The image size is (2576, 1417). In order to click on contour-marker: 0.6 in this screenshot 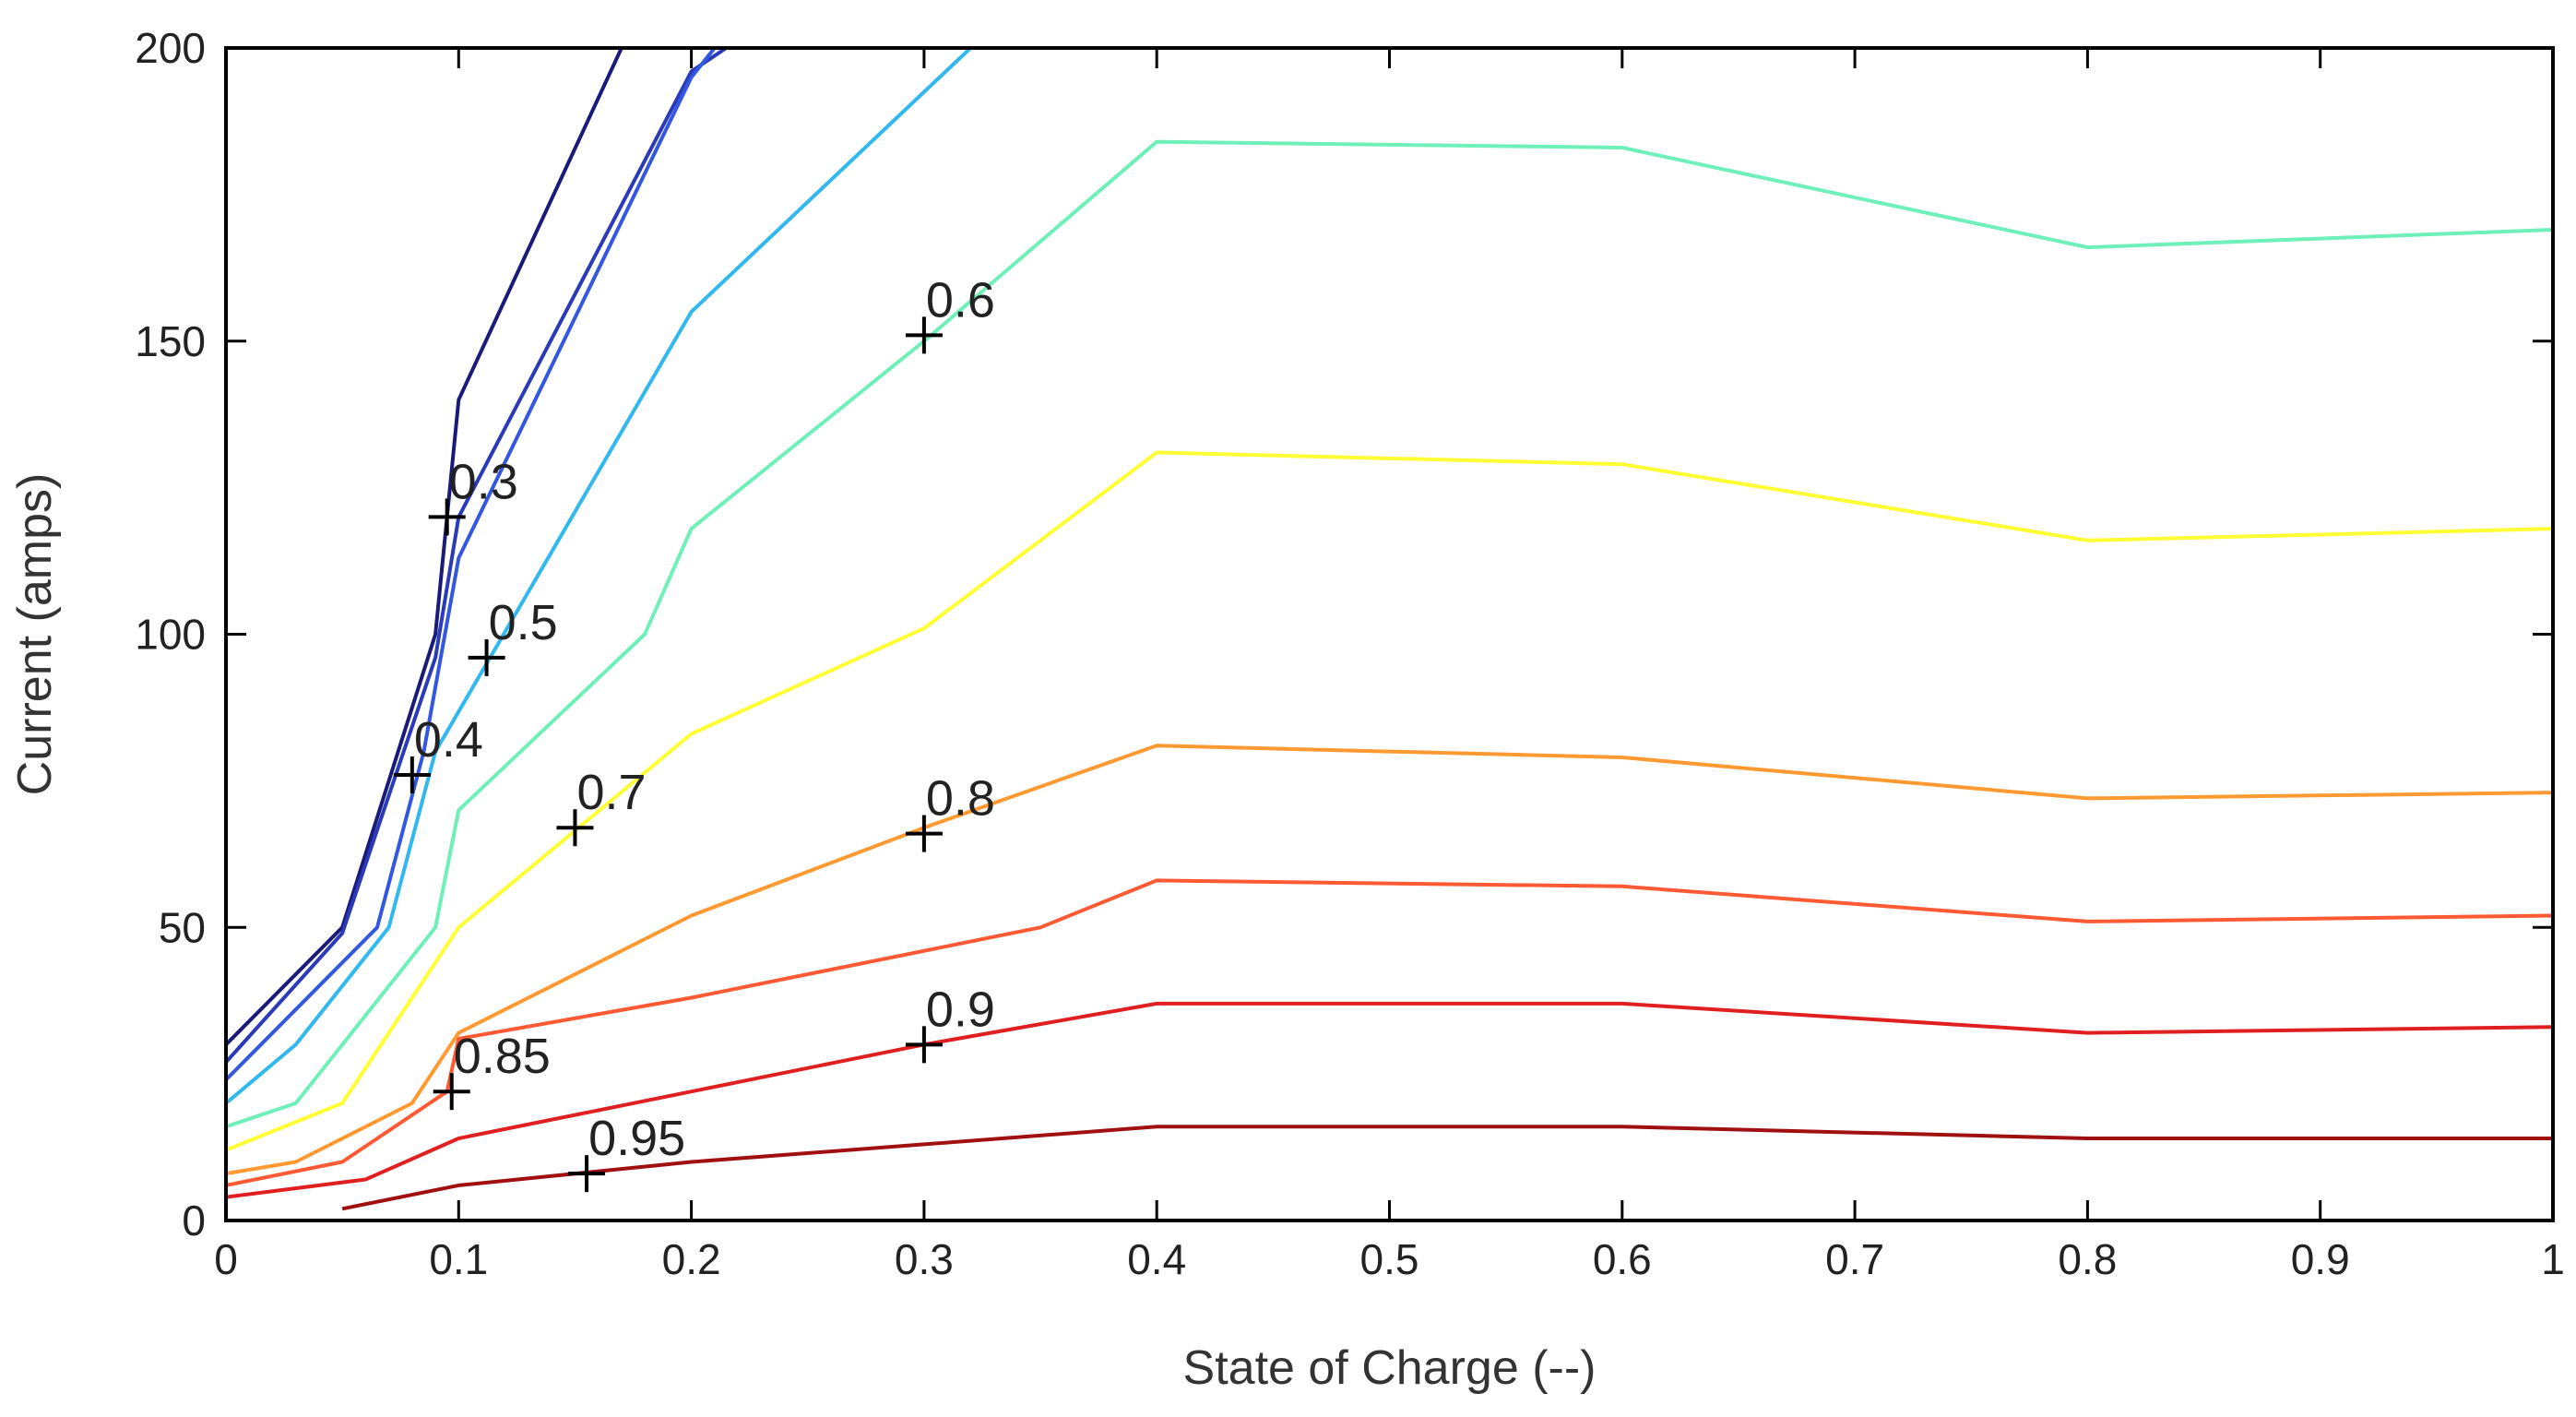, I will do `click(950, 313)`.